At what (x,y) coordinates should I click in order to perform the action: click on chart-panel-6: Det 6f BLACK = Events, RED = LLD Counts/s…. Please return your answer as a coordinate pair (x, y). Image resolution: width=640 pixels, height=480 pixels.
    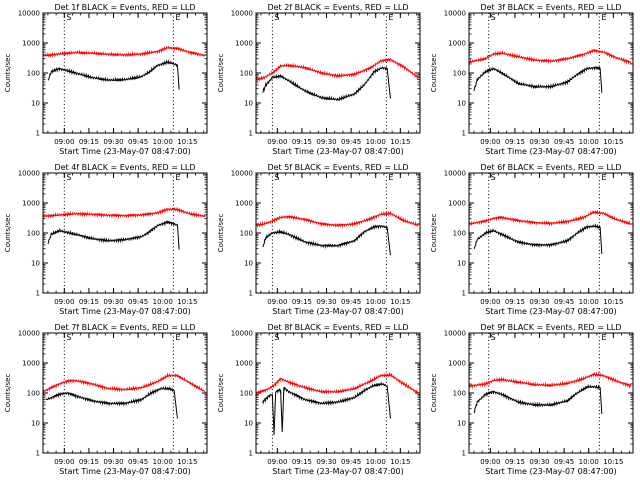
    Looking at the image, I should click on (532, 239).